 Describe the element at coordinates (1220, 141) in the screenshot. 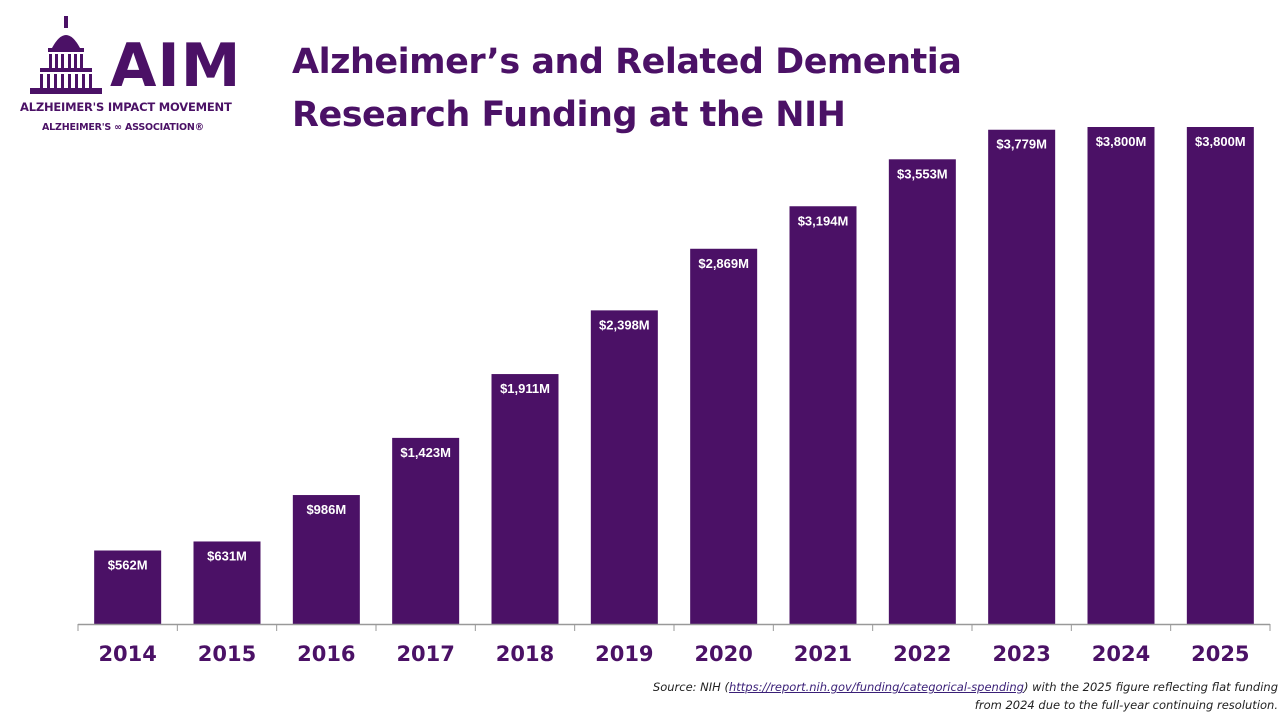

I see `data-label-2025: $3,800M` at that location.